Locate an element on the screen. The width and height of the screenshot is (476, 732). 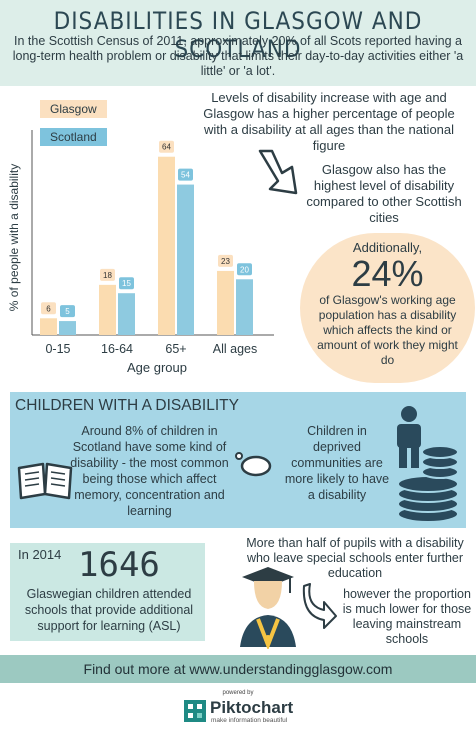
asl-box is located at coordinates (107, 592).